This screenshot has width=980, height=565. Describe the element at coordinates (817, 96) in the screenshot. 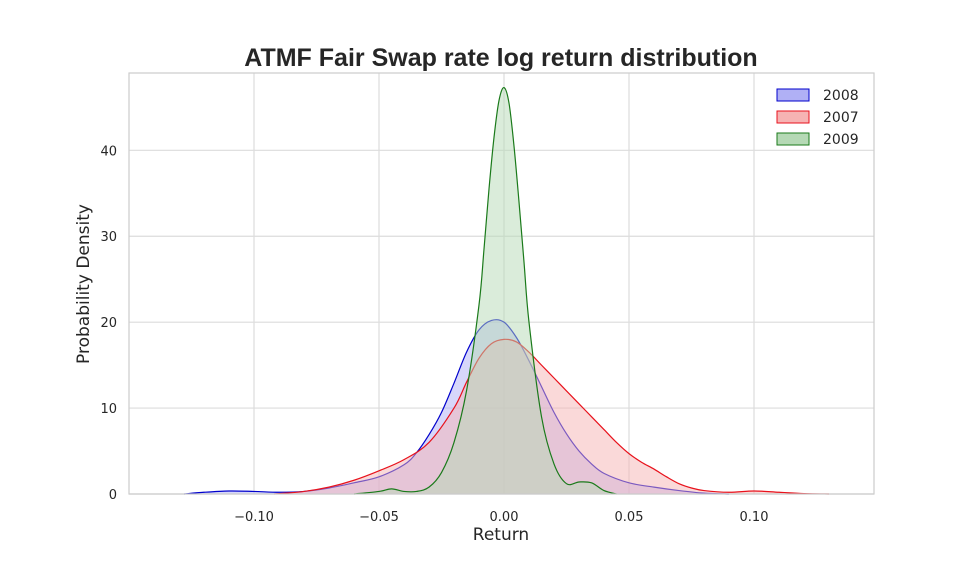

I see `legend-item-2008: 2008` at that location.